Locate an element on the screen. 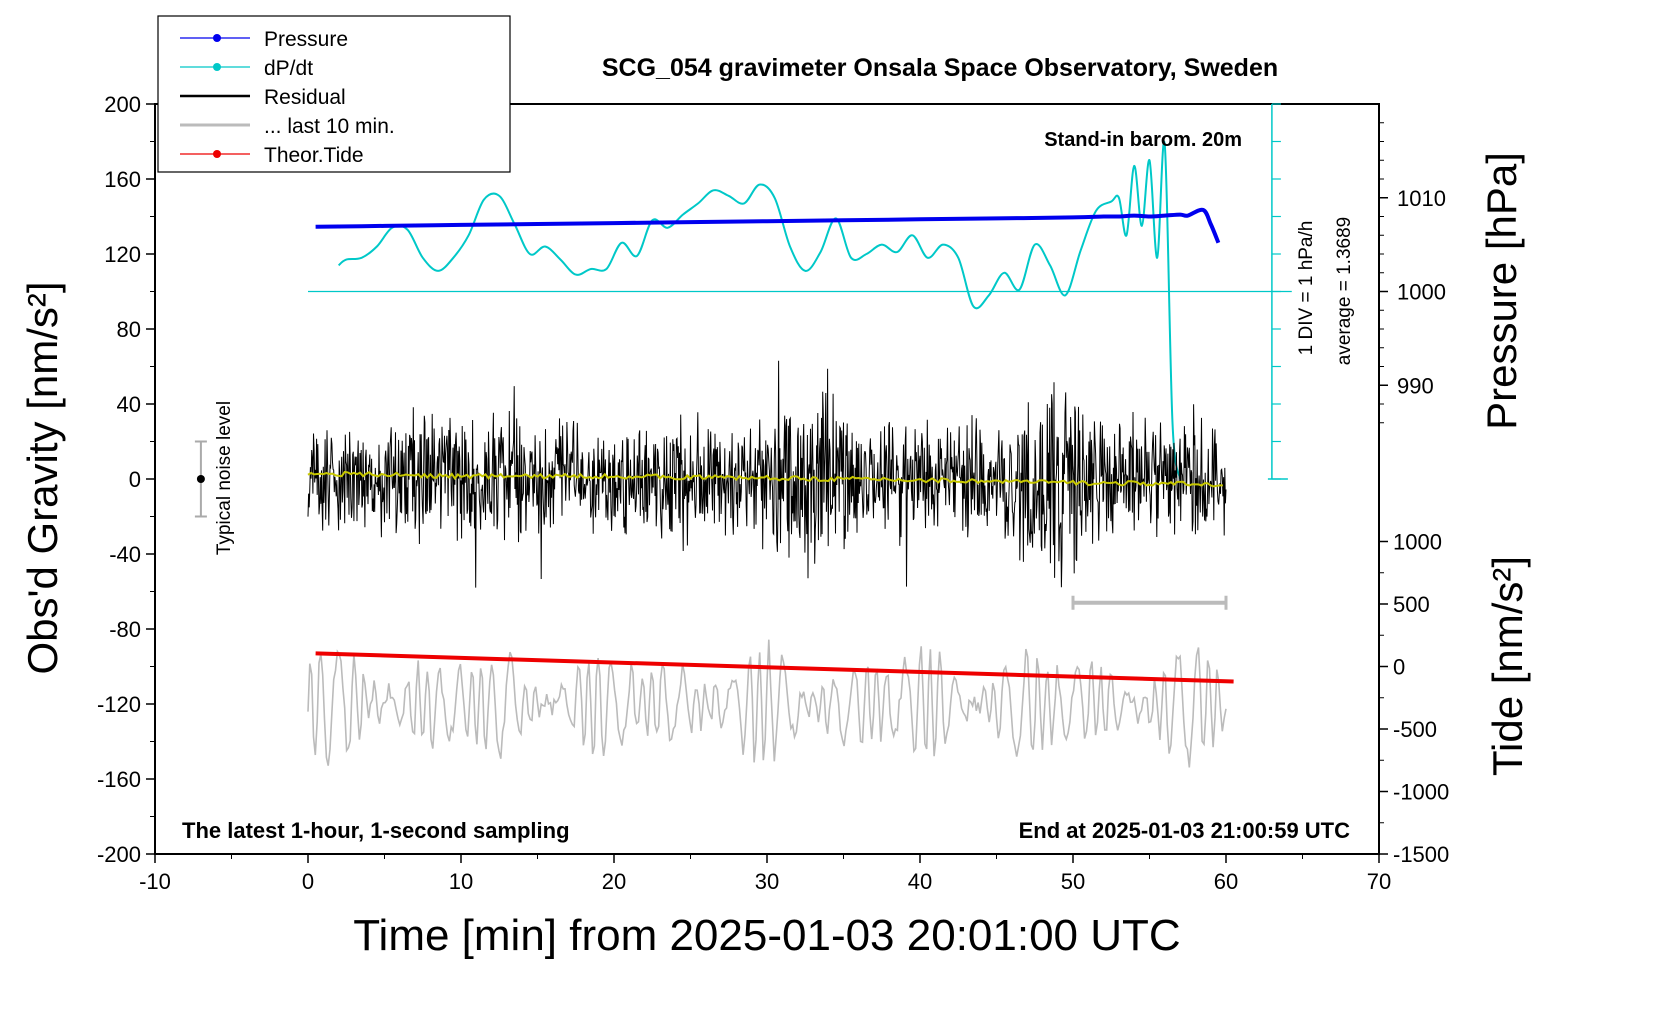 Image resolution: width=1660 pixels, height=1020 pixels. tide-tick-label: 0 is located at coordinates (1399, 667).